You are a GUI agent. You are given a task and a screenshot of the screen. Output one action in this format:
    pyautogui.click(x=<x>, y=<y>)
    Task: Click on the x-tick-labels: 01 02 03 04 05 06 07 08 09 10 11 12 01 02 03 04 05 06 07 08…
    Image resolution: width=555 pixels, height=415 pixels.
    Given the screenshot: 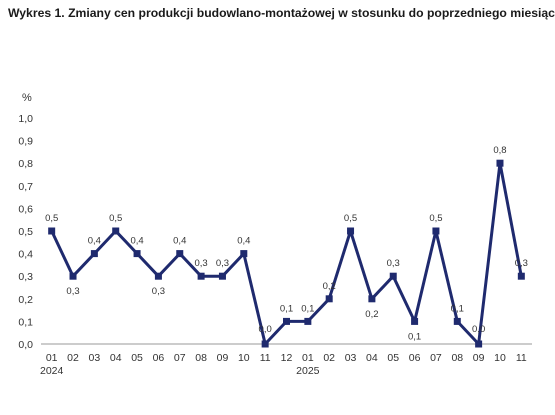 What is the action you would take?
    pyautogui.click(x=283, y=364)
    